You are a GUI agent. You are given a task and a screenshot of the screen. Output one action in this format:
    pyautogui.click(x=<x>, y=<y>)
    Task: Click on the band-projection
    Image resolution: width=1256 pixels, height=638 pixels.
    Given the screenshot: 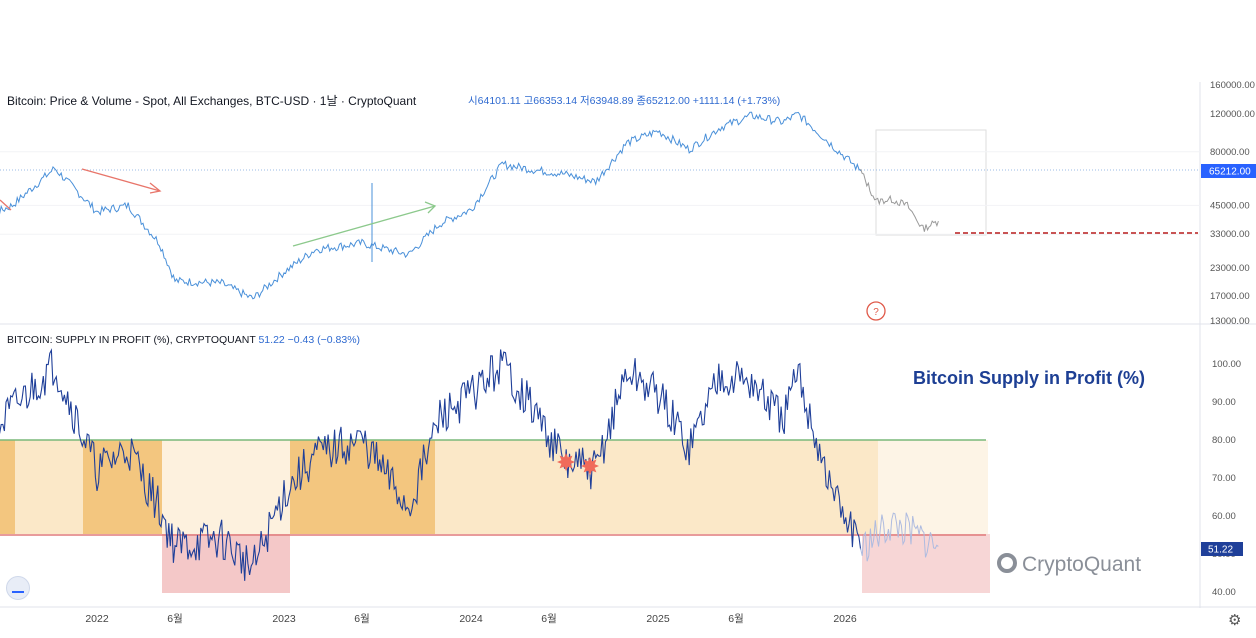 What is the action you would take?
    pyautogui.click(x=933, y=487)
    